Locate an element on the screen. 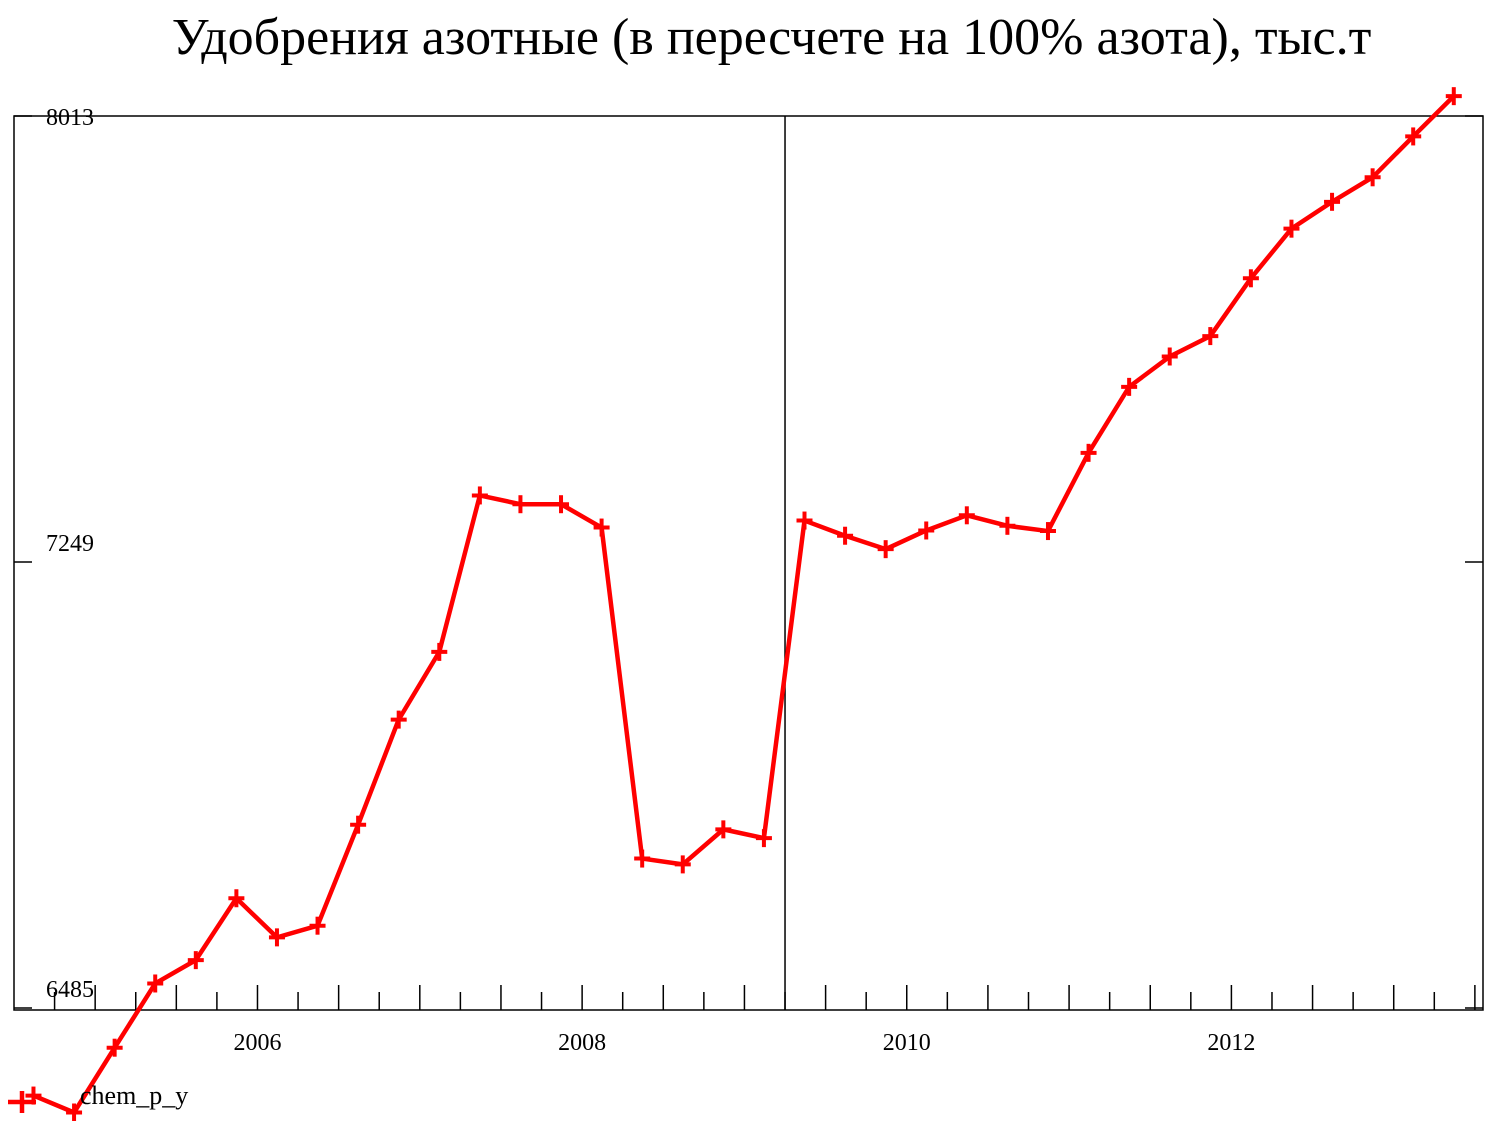  x-tick-label: 2010 is located at coordinates (907, 1043).